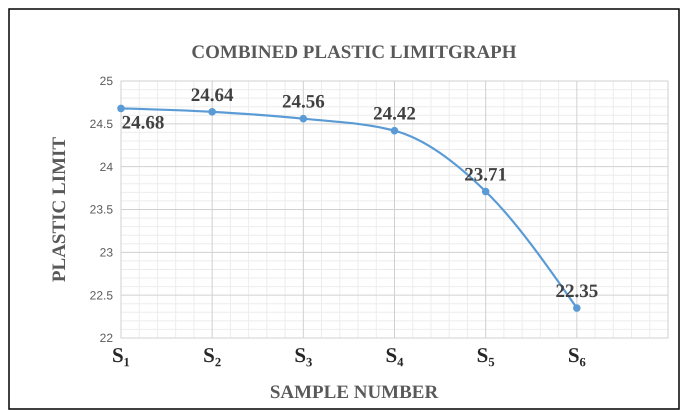  Describe the element at coordinates (59, 209) in the screenshot. I see `y-axis-title: PLASTIC LIMIT` at that location.